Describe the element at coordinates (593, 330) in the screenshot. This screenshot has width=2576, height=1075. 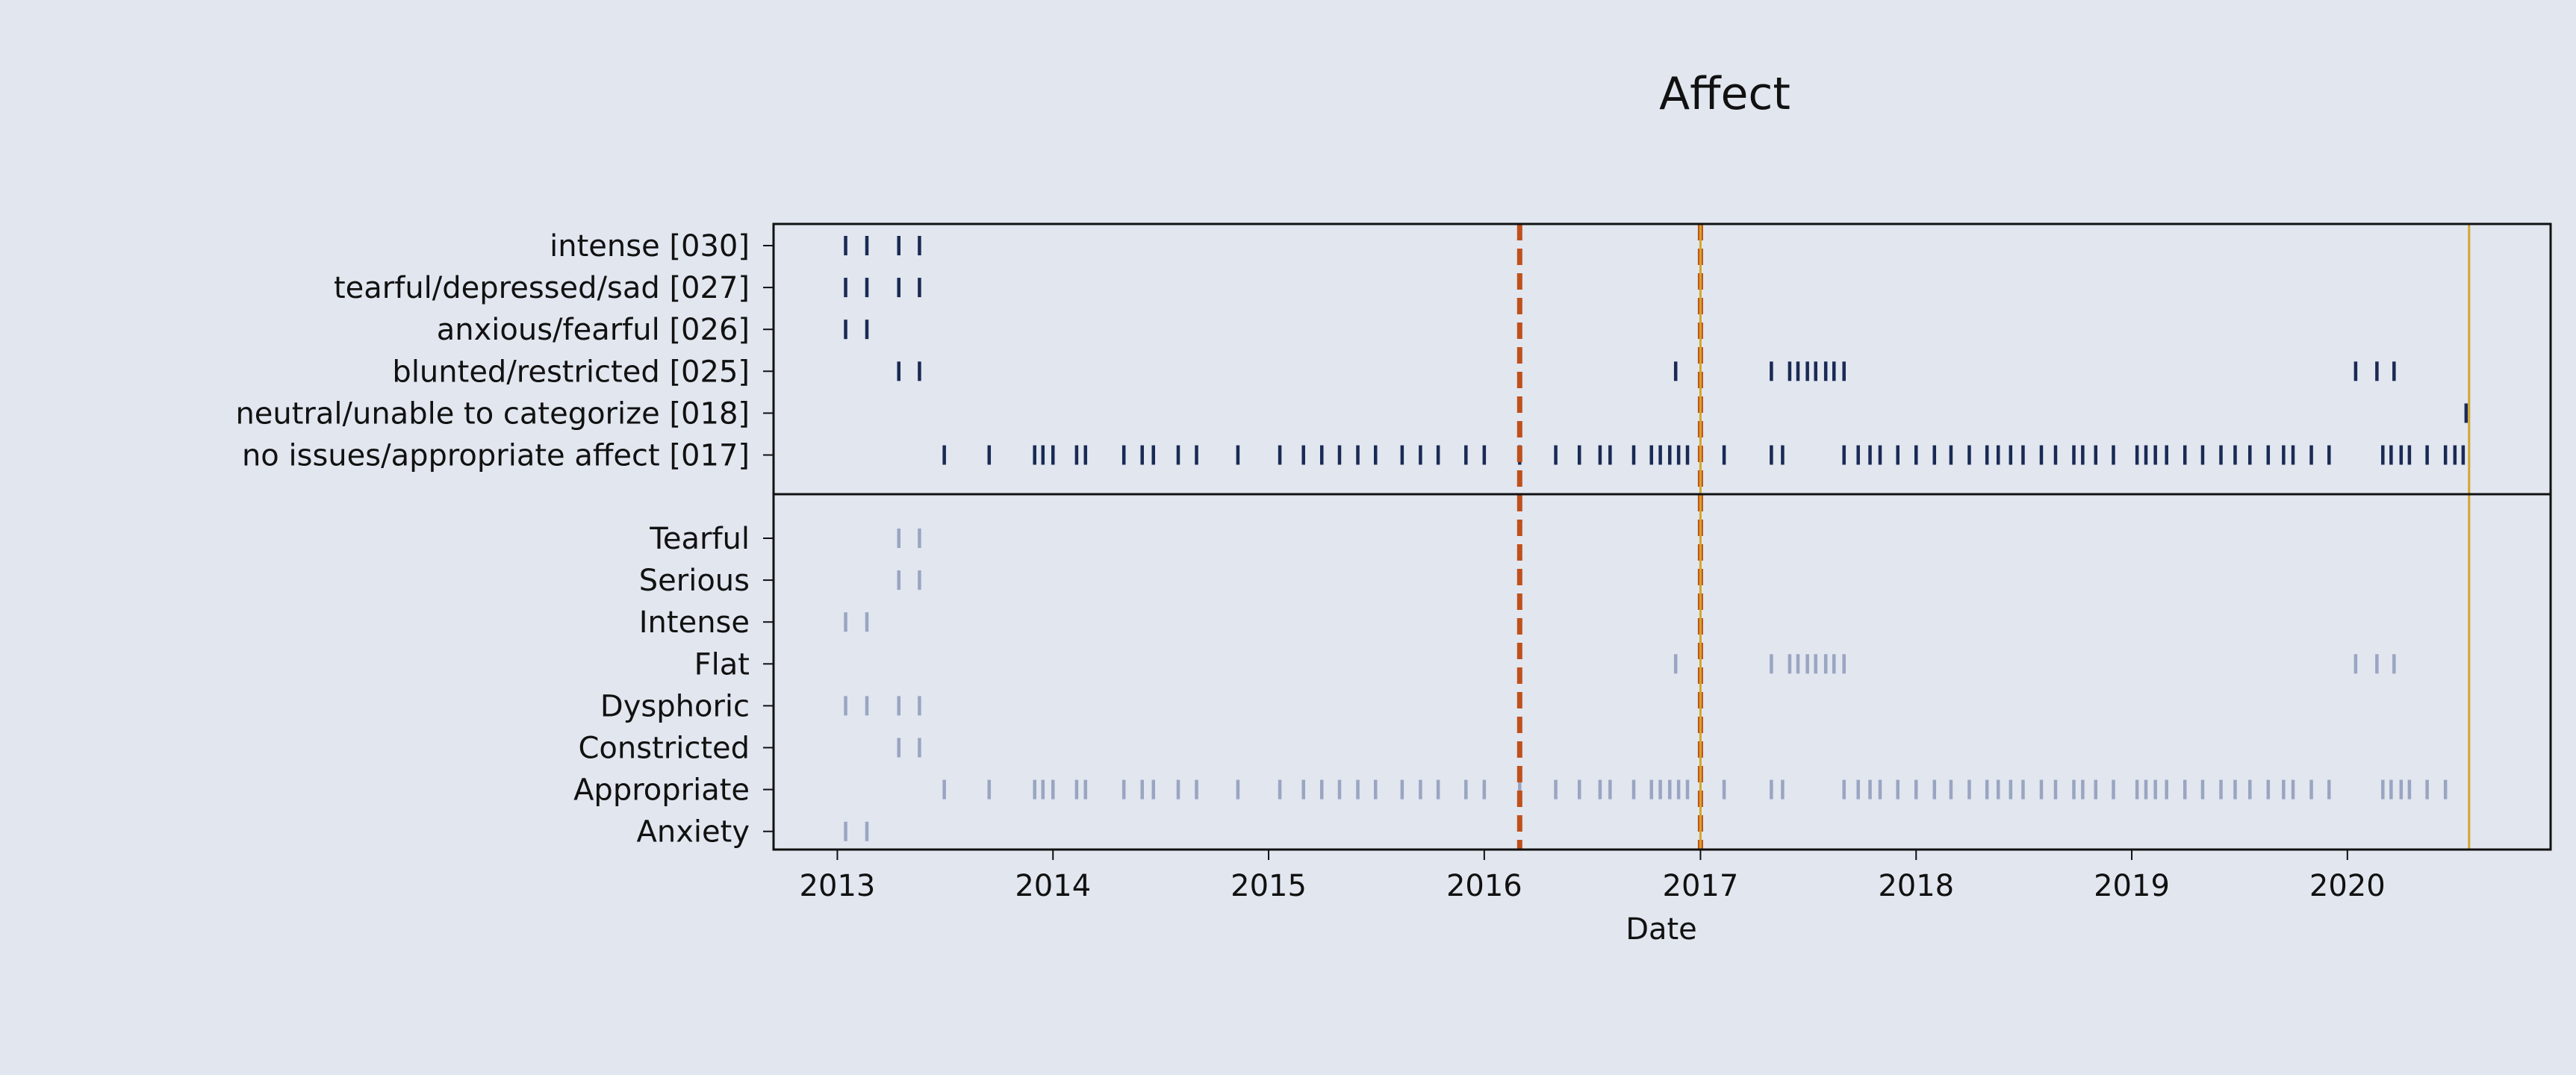
I see `row-label-anxious-fearful-026: anxious/fearful [026]` at that location.